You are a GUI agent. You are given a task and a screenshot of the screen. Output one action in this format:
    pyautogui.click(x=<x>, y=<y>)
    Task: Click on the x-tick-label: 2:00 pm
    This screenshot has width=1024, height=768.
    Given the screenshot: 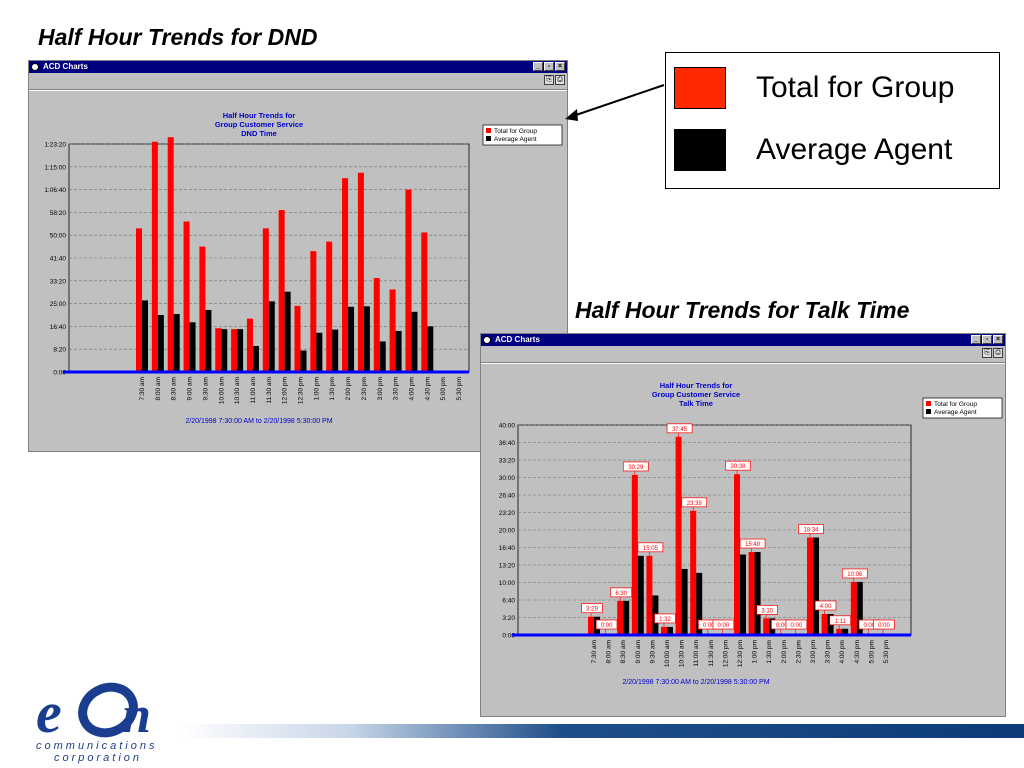 What is the action you would take?
    pyautogui.click(x=348, y=389)
    